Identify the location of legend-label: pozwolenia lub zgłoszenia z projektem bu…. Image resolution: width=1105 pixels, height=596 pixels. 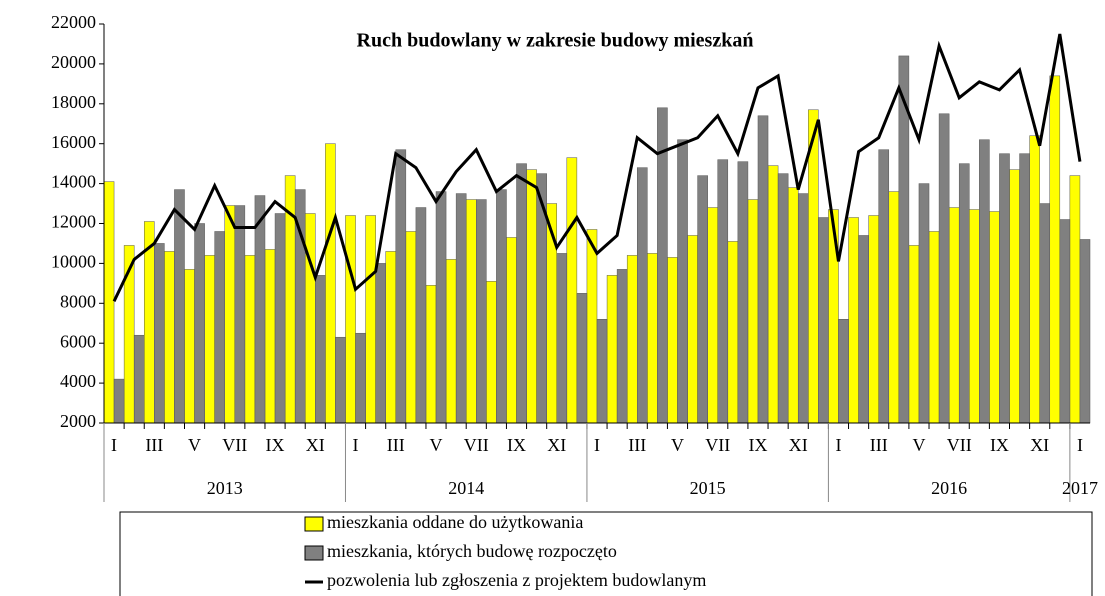
(516, 580).